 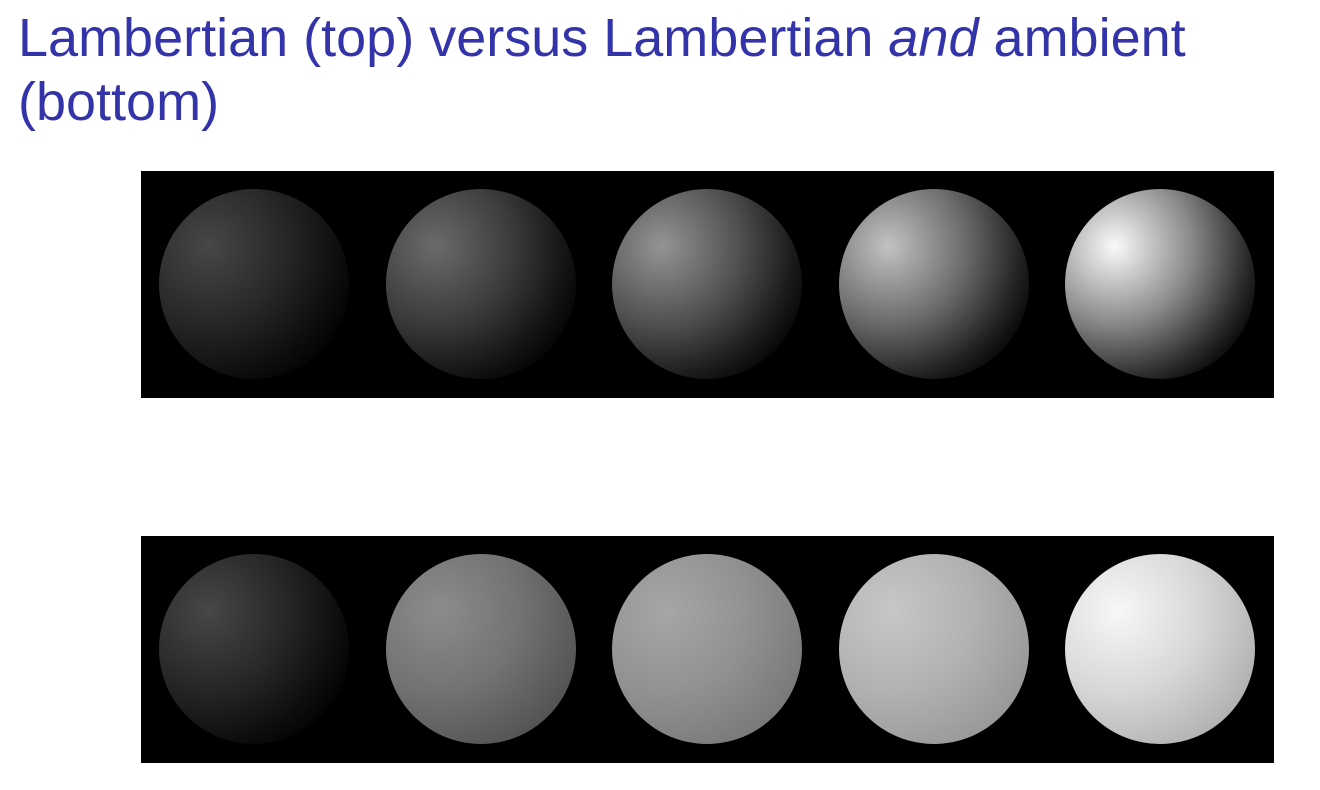 What do you see at coordinates (933, 38) in the screenshot?
I see `title-emphasis: and` at bounding box center [933, 38].